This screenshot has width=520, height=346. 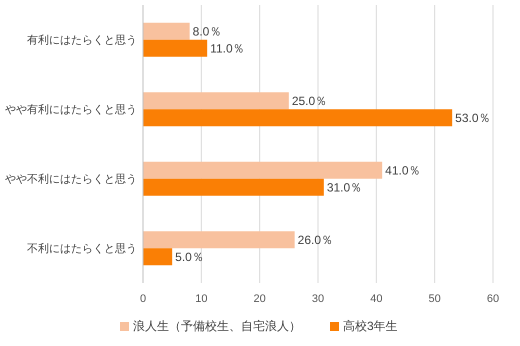 I want to click on y-tick-label: やや有利にはたらくと思う, so click(x=71, y=109).